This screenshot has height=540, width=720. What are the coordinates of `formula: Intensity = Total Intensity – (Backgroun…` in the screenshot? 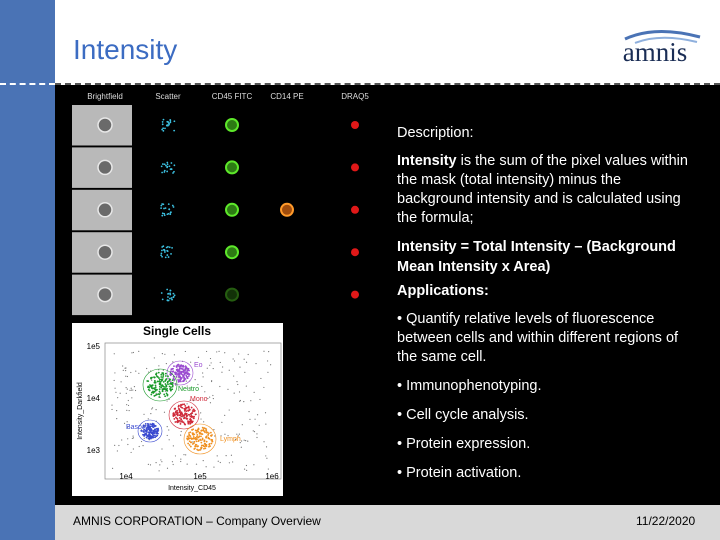 It's located at (536, 257).